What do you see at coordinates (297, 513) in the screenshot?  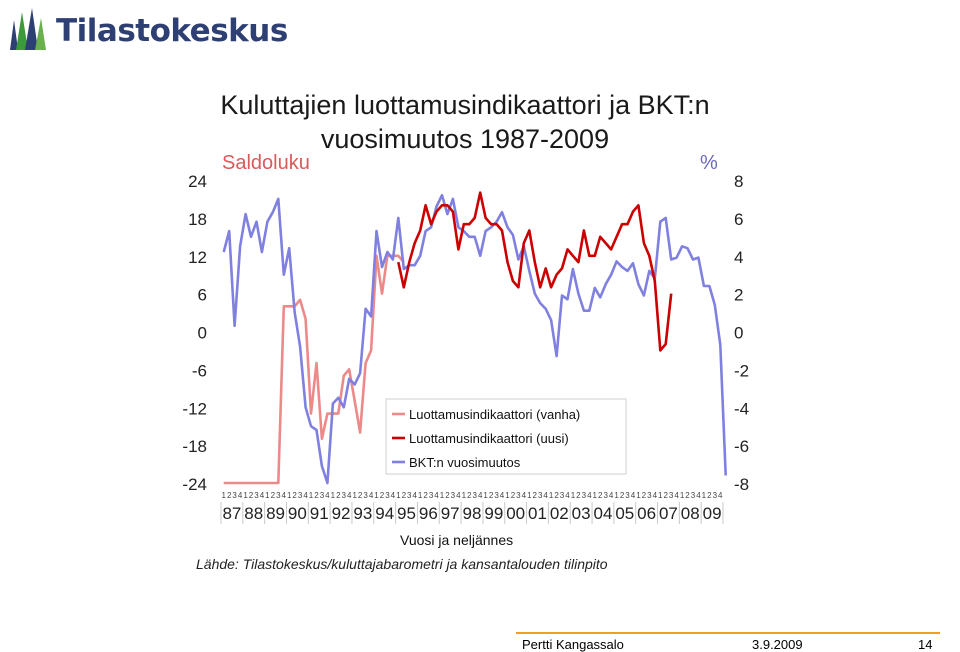 I see `year-label: 90` at bounding box center [297, 513].